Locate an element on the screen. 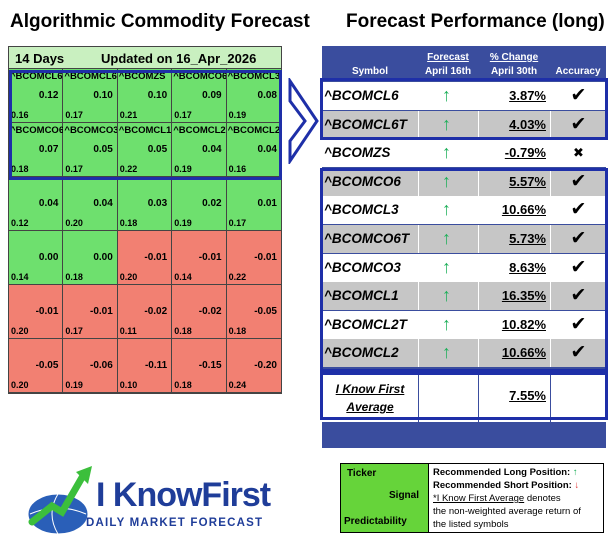  grid-cell: ^BCOMCL3 0.08 0.19 is located at coordinates (253, 96).